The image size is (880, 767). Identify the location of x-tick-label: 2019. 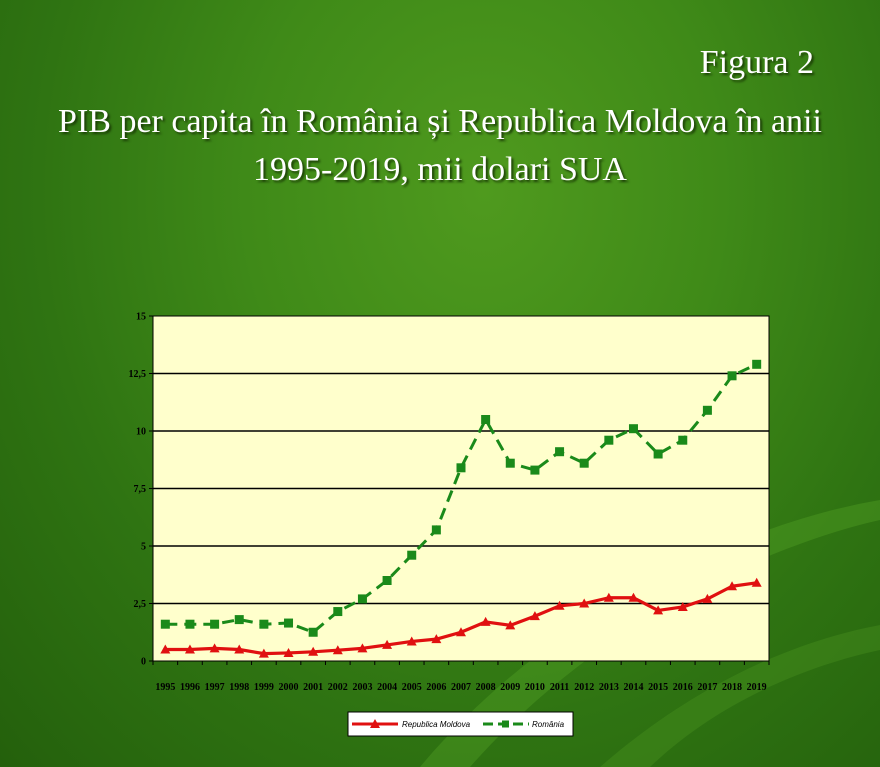
(757, 687).